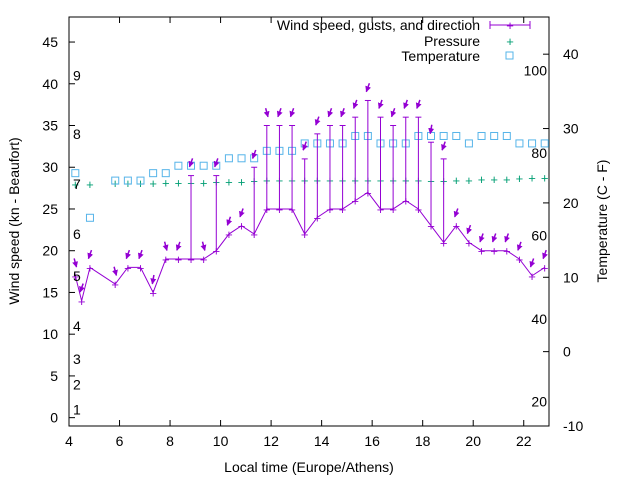 The image size is (640, 480). Describe the element at coordinates (14, 220) in the screenshot. I see `y-axis-label: Wind speed (kn - Beaufort)` at that location.